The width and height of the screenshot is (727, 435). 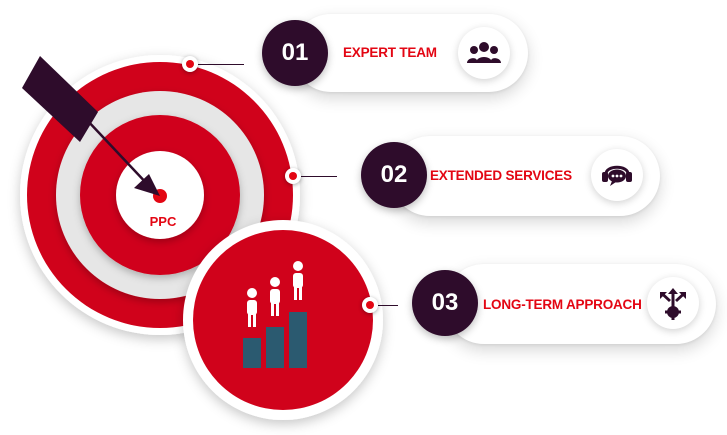 What do you see at coordinates (390, 52) in the screenshot?
I see `item-label-1: EXPERT TEAM` at bounding box center [390, 52].